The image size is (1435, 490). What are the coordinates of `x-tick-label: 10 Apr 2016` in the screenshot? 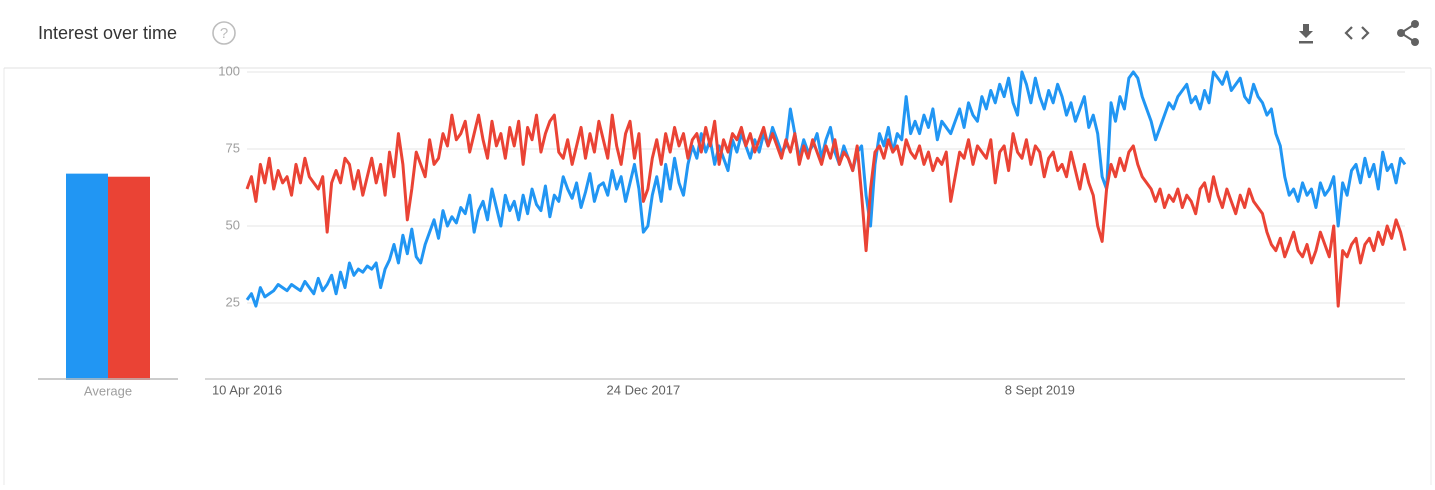 It's located at (247, 389).